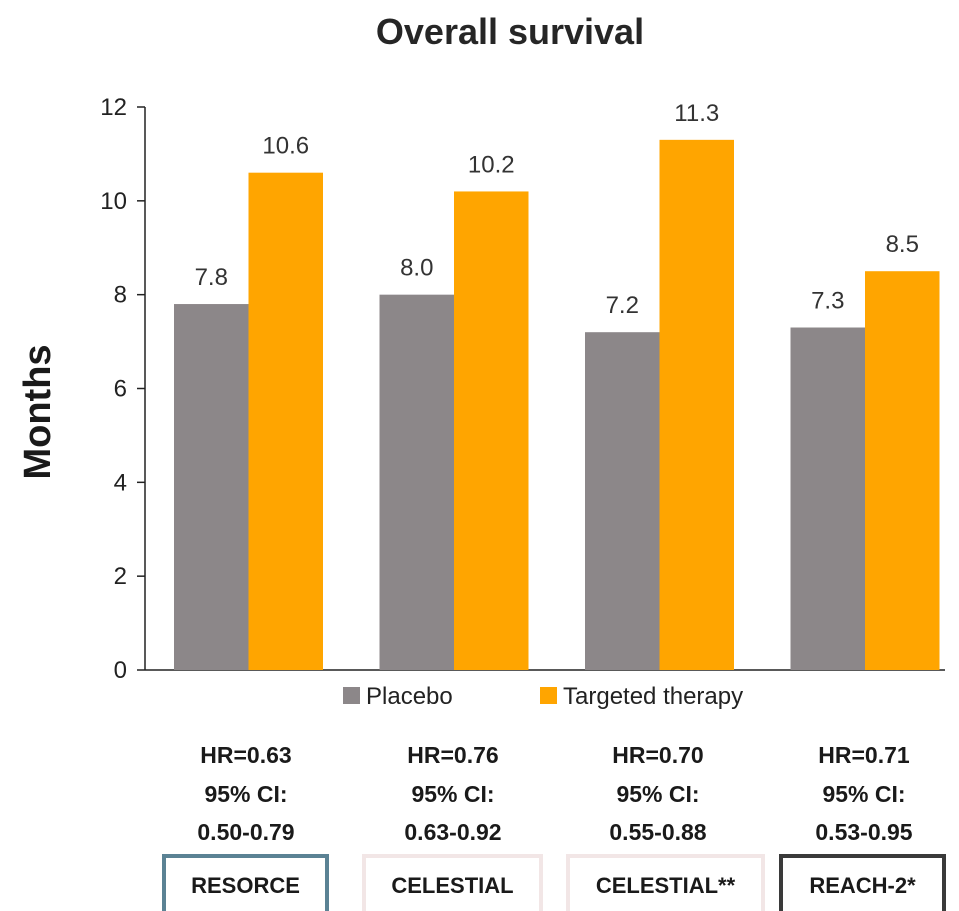 The image size is (959, 911). Describe the element at coordinates (554, 882) in the screenshot. I see `trial-labels: RESORCE CELESTIAL CELESTIAL** REACH-2*` at that location.